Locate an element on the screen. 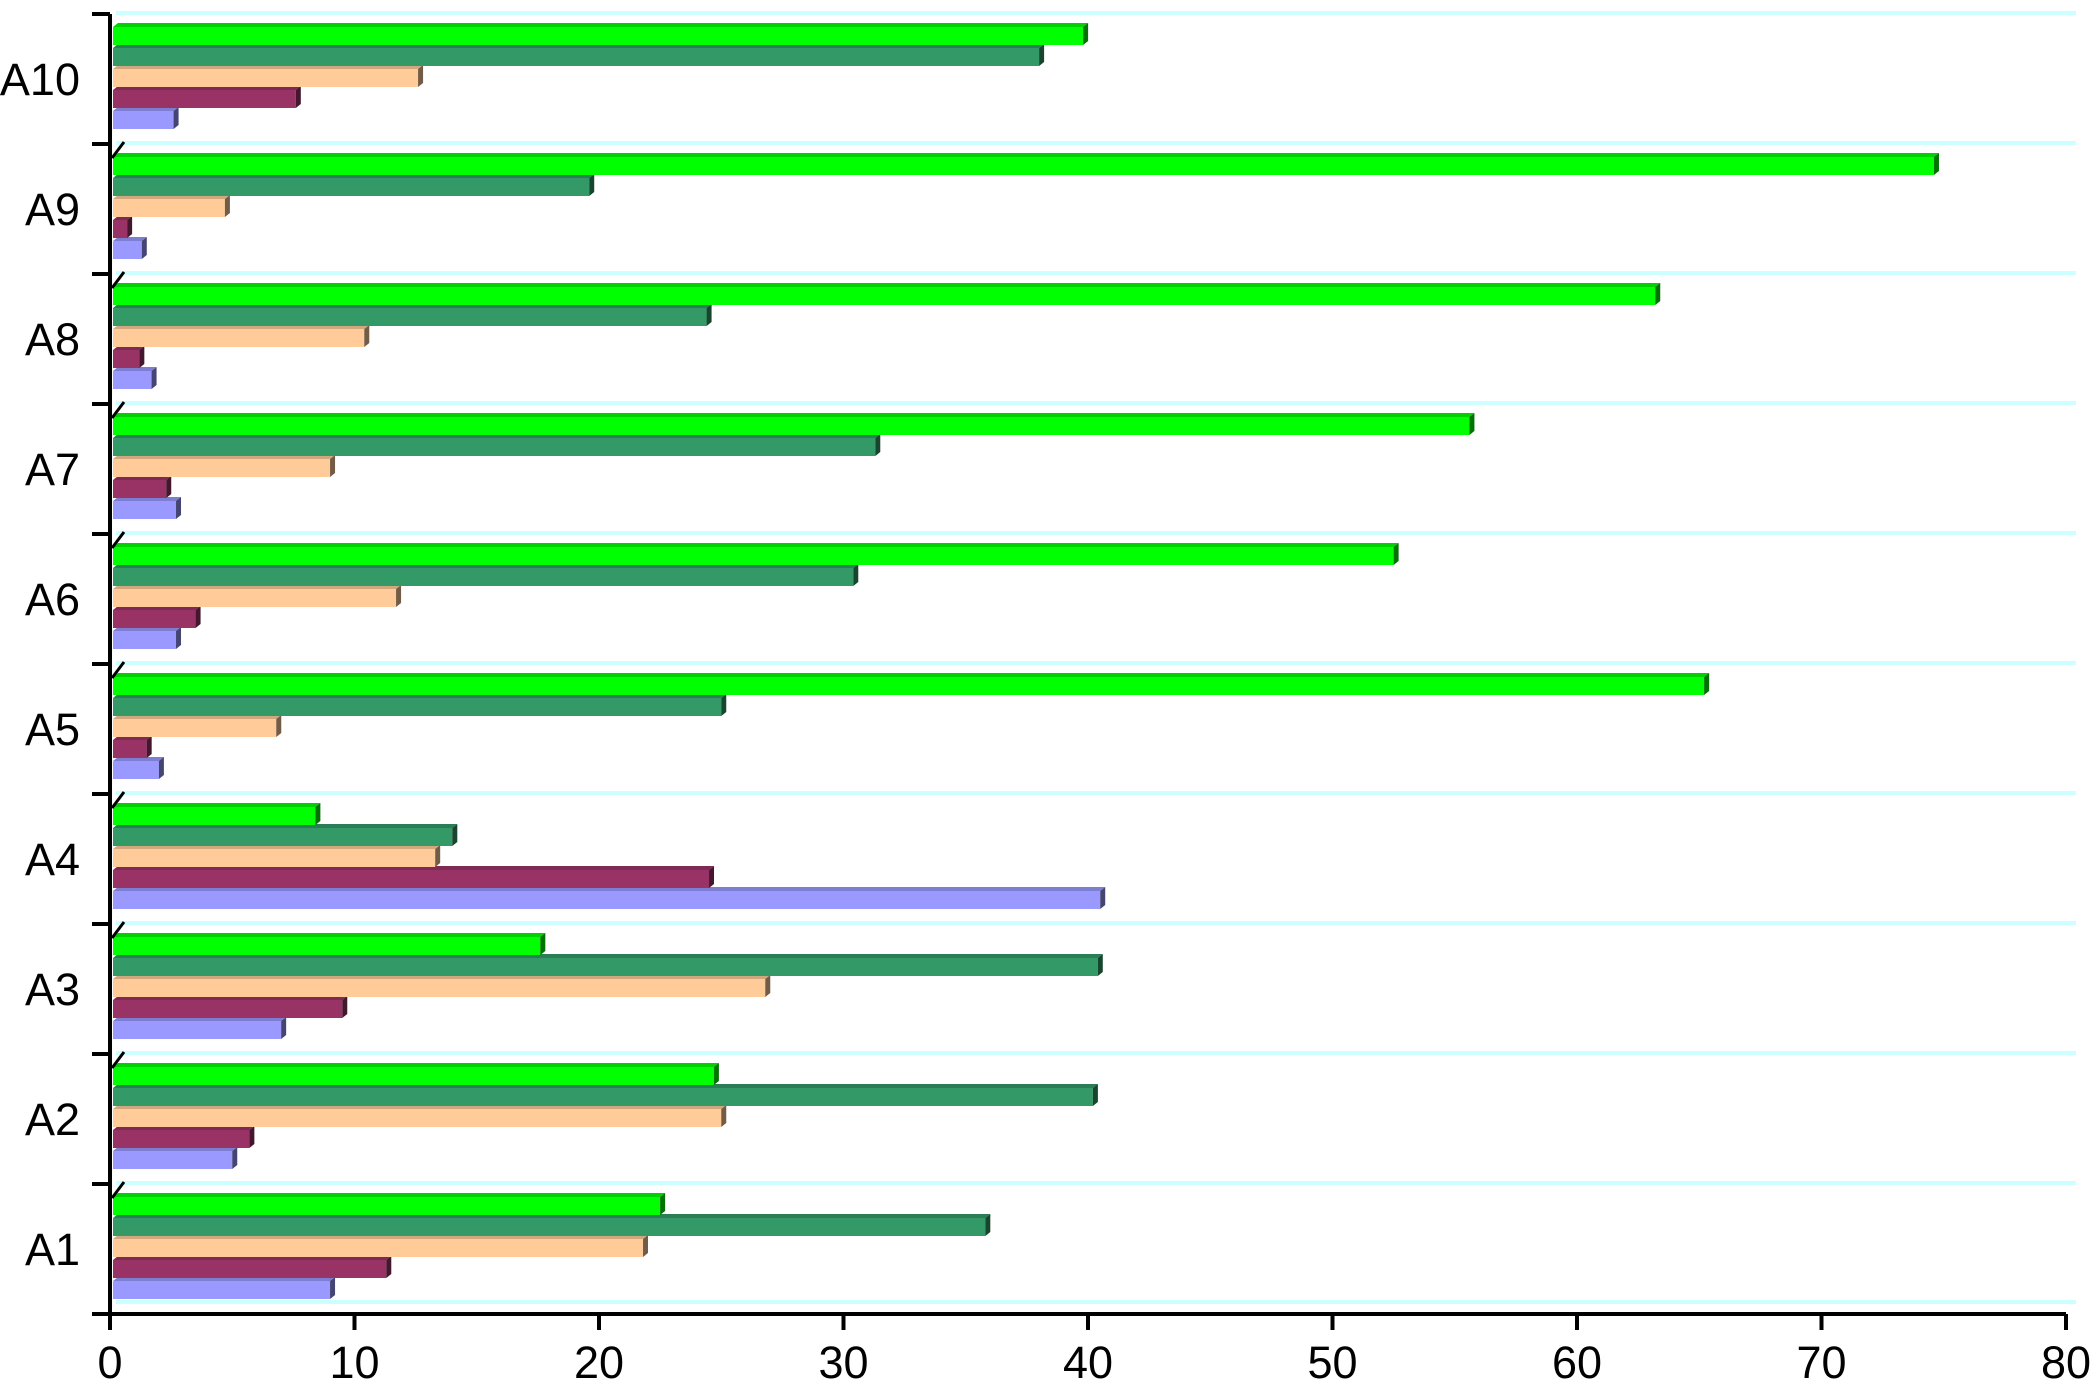  y-tick-label: A5 is located at coordinates (52, 729).